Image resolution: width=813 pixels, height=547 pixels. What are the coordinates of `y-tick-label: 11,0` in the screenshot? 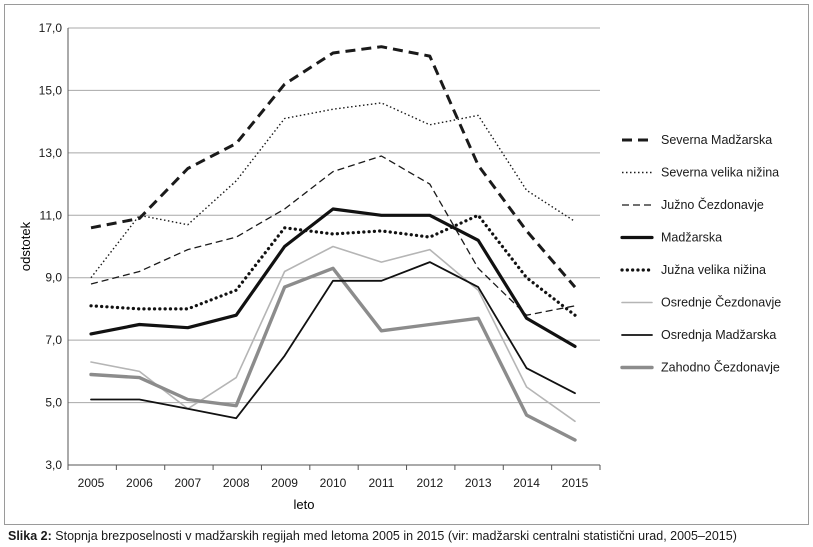 It's located at (51, 215).